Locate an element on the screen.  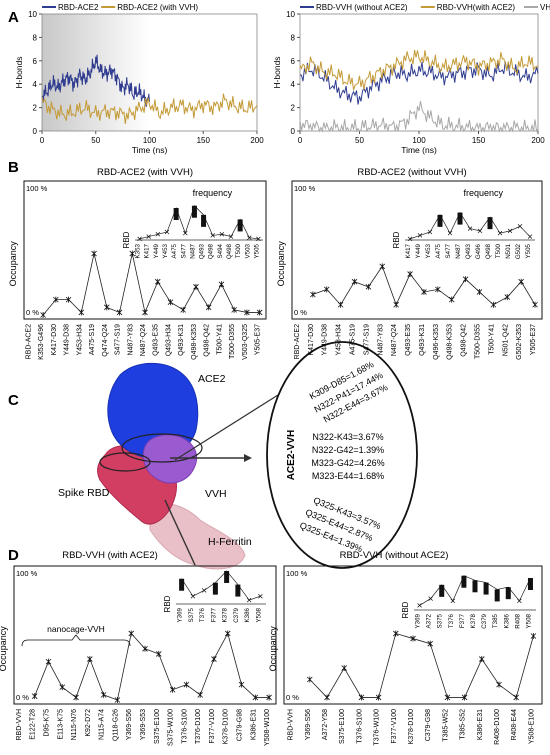
x-axis-label: Time (ns) is located at coordinates (419, 150).